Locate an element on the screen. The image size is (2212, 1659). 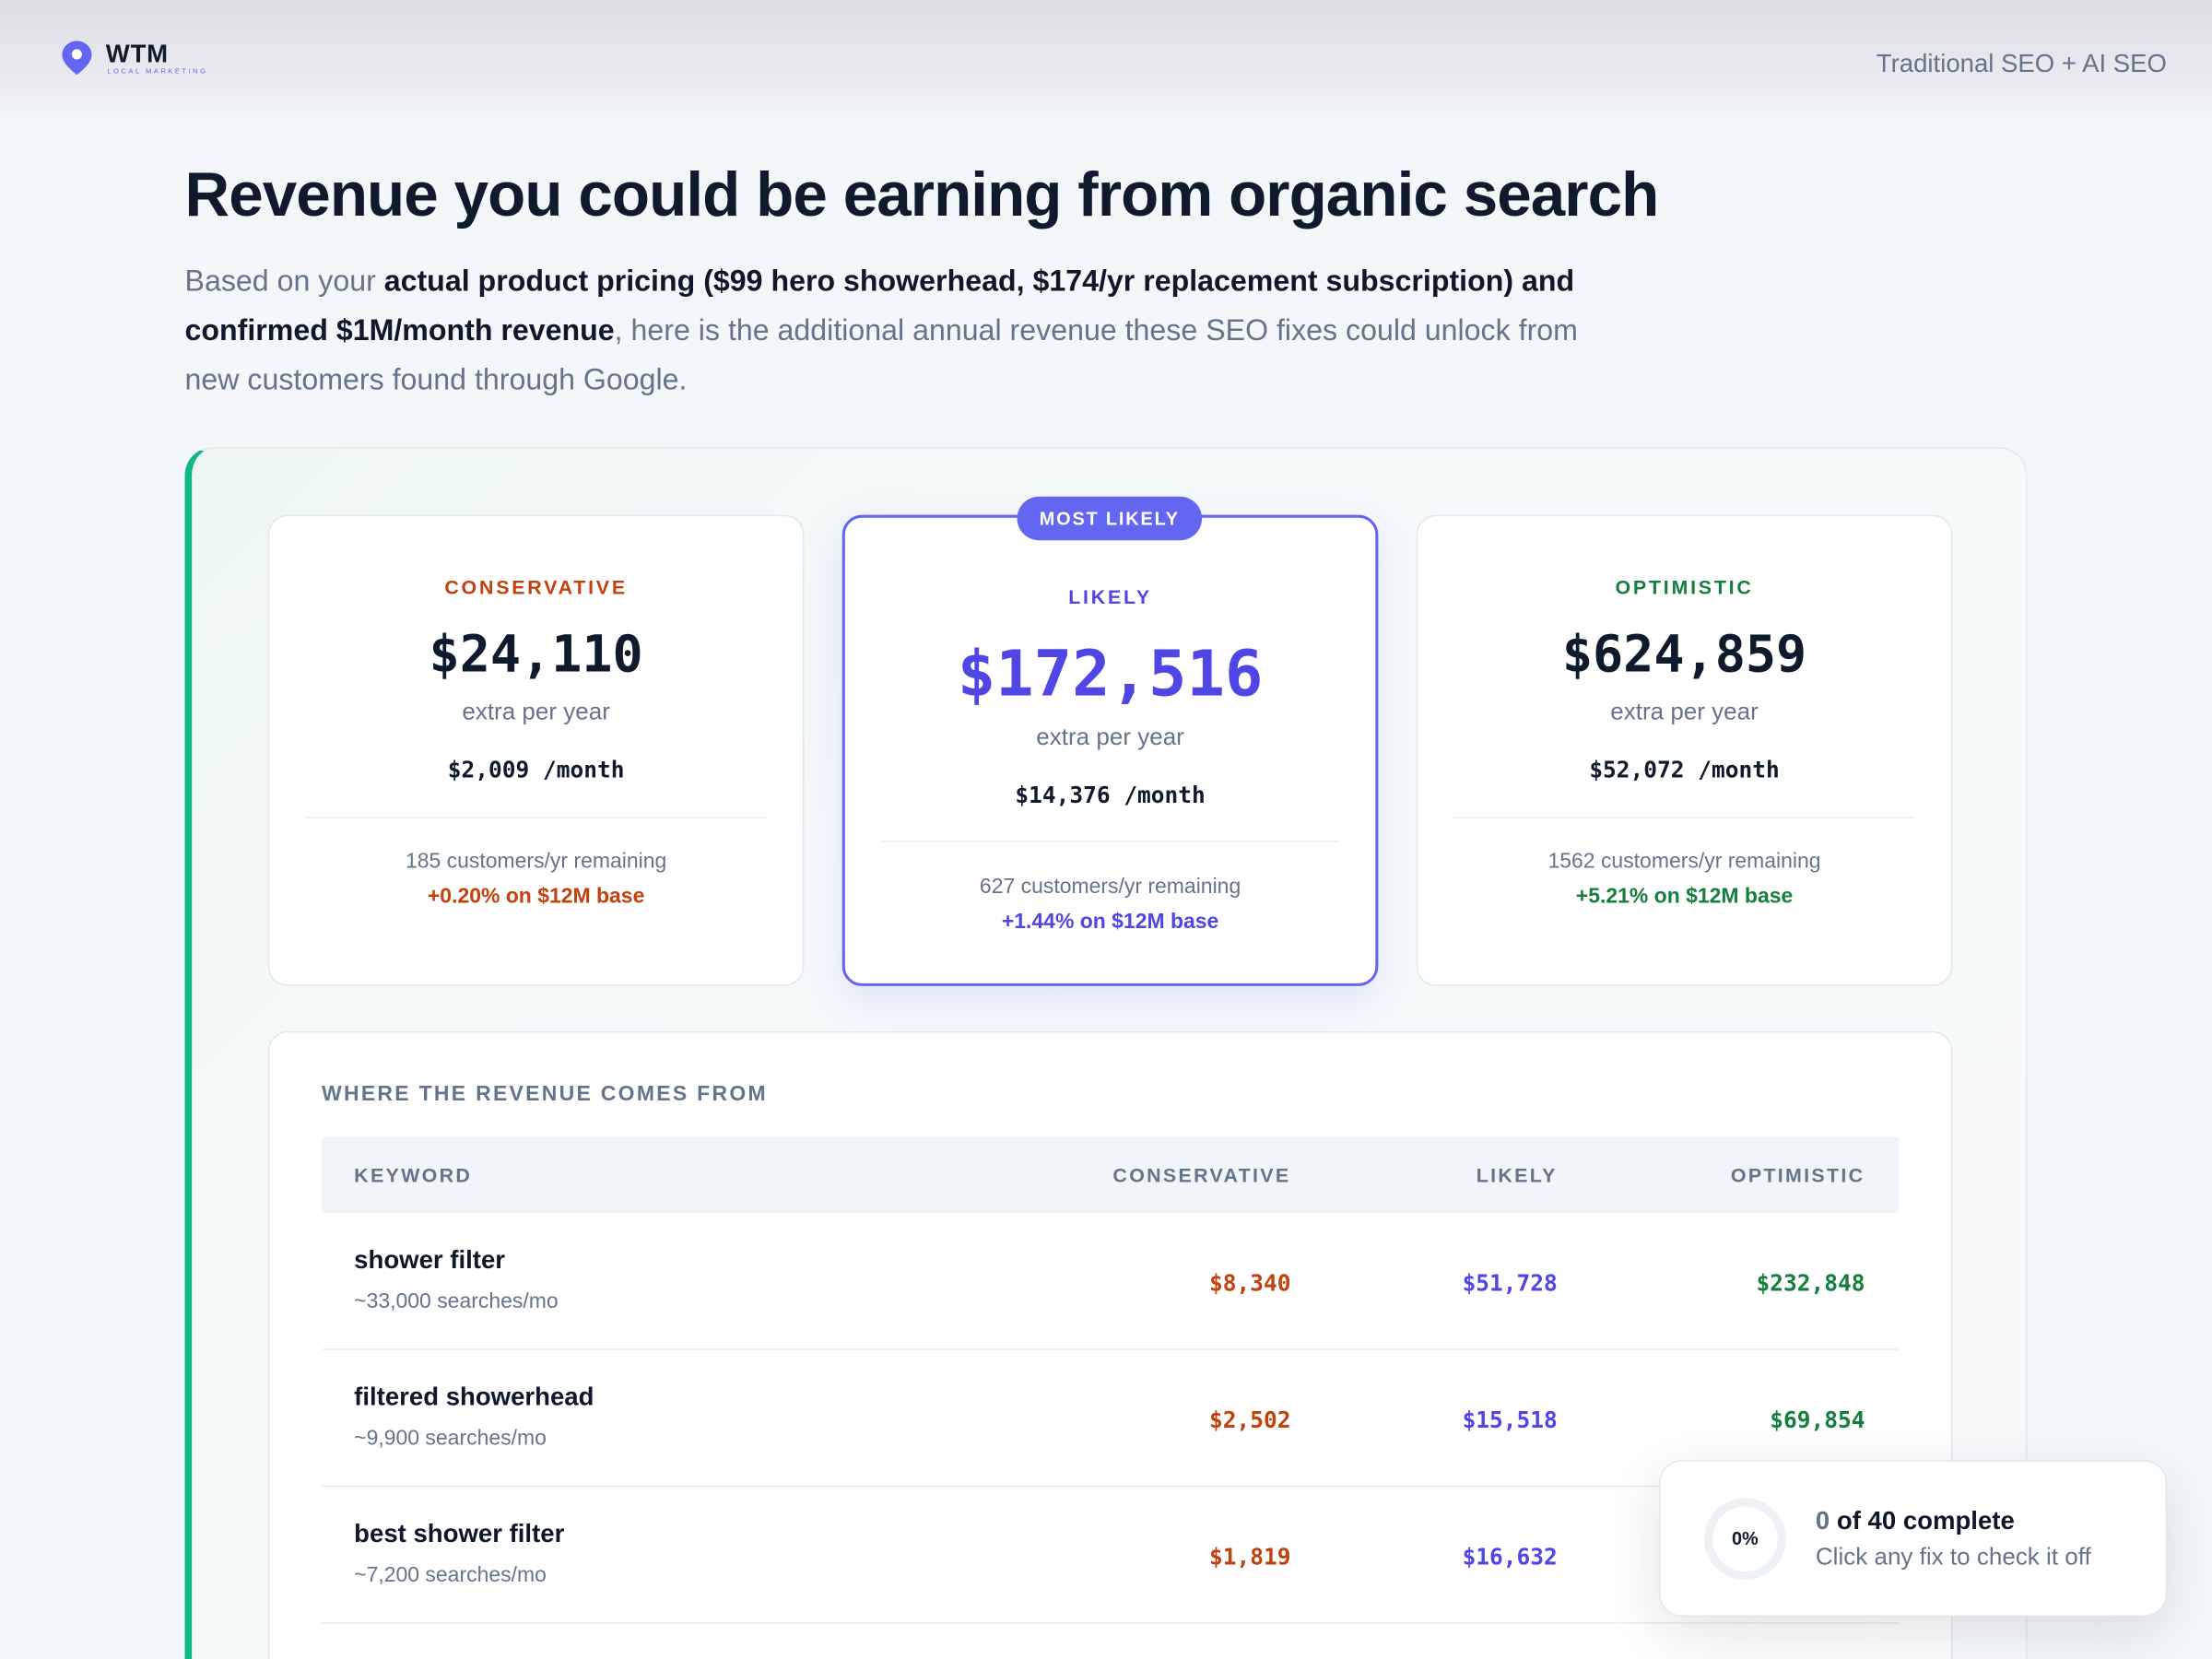
scenario-base: +5.21% on $12M base is located at coordinates (1684, 896).